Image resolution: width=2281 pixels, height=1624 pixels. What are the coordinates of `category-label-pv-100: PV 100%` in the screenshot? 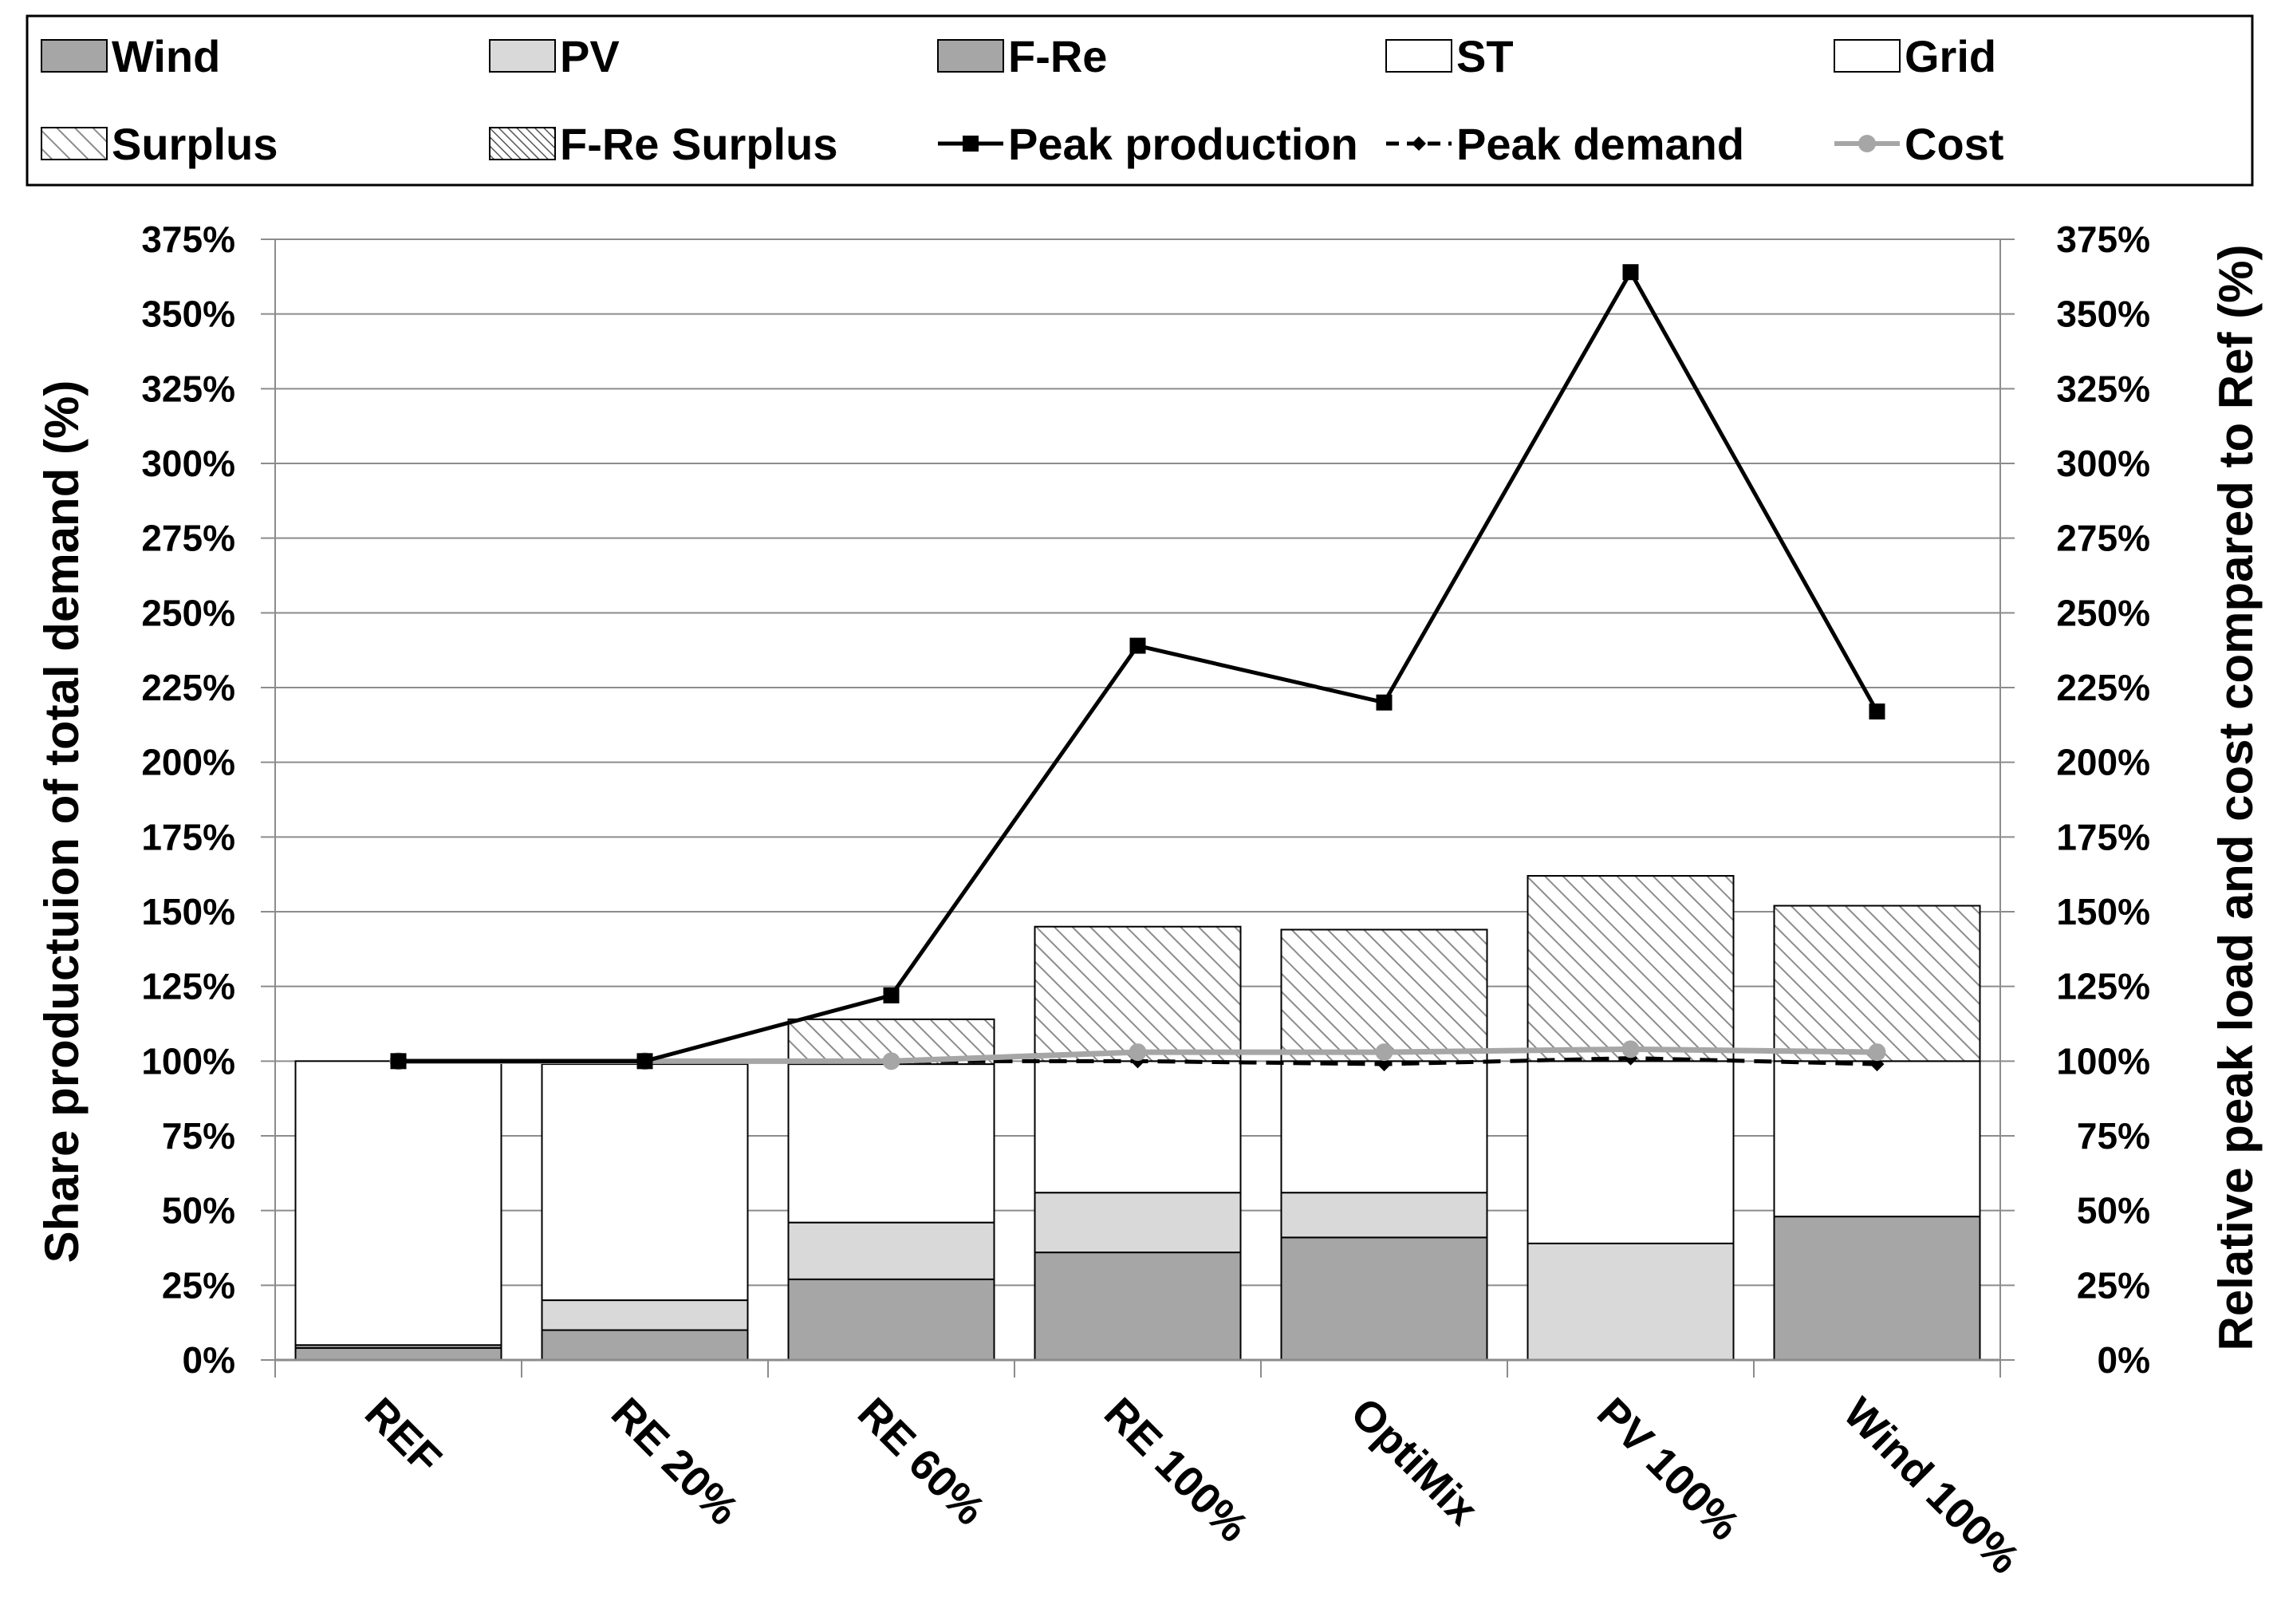 It's located at (1669, 1470).